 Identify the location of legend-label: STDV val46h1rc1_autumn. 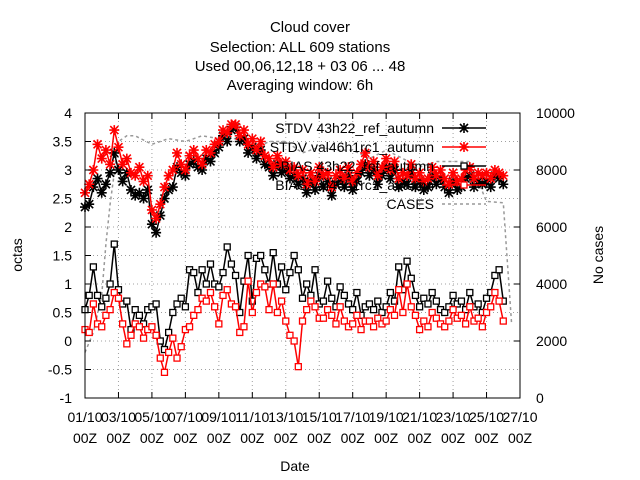
(352, 147).